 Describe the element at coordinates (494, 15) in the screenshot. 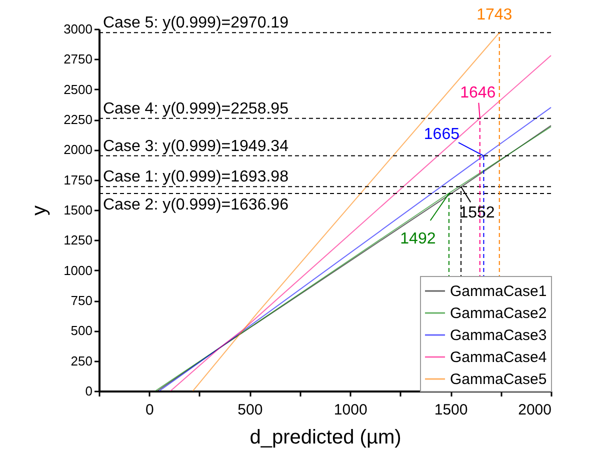

I see `annotation: 1743` at that location.